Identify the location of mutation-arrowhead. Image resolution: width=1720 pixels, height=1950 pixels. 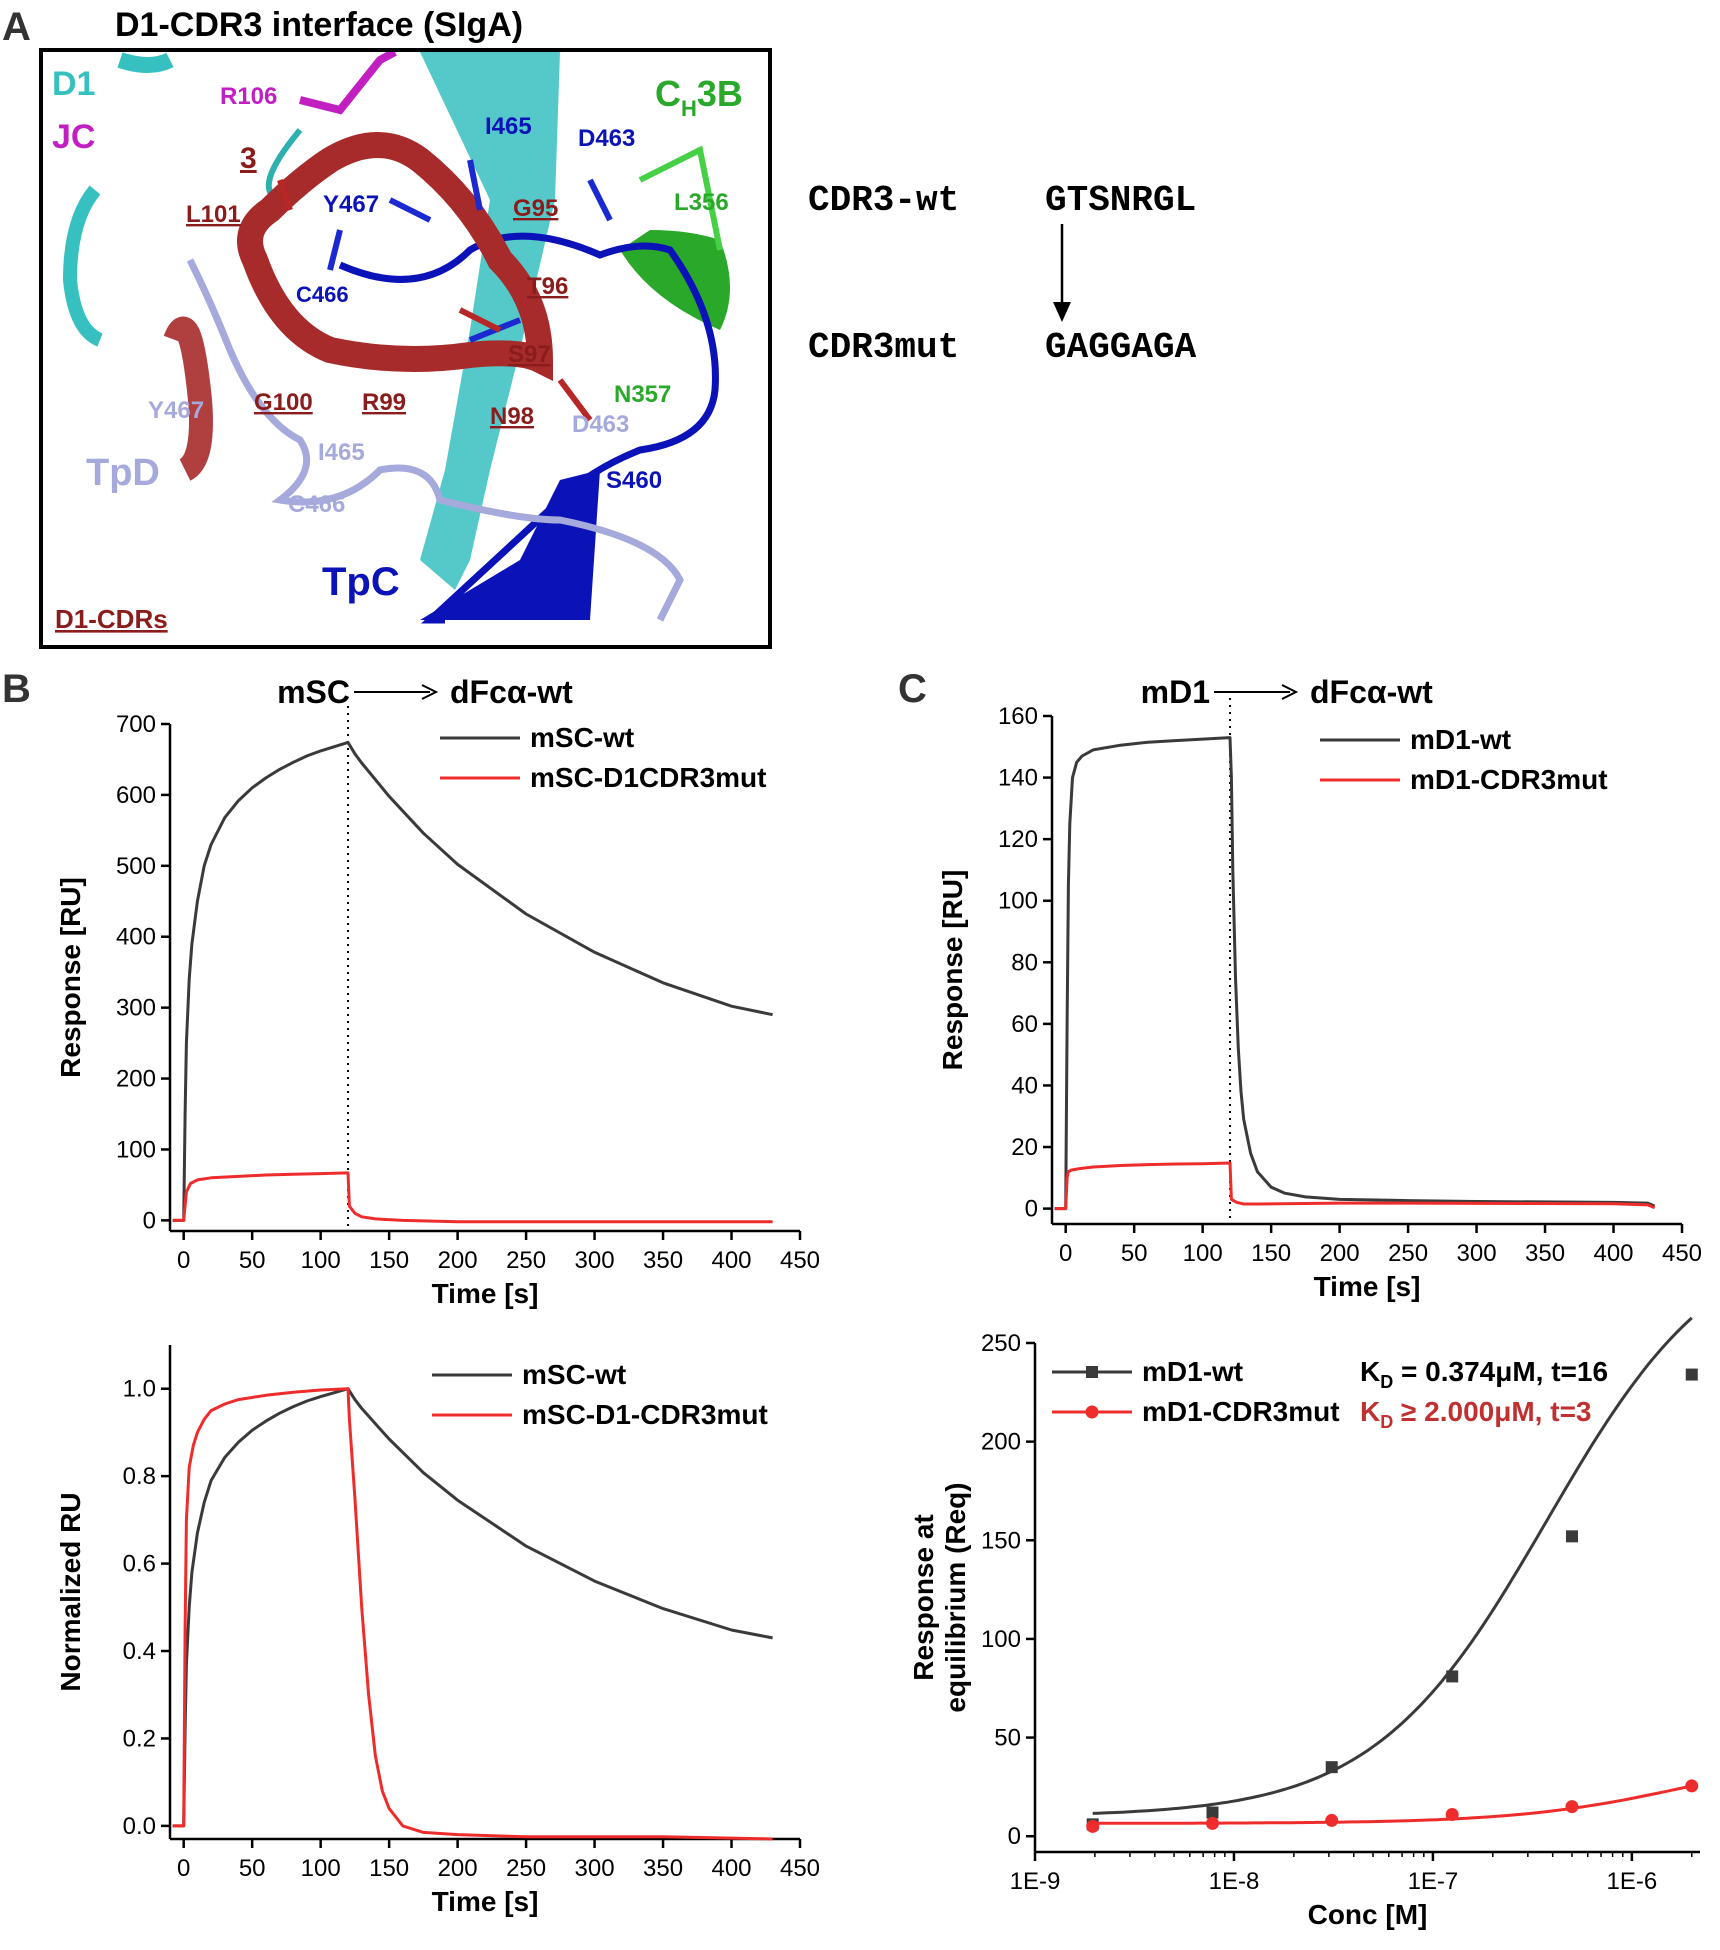
(1062, 312).